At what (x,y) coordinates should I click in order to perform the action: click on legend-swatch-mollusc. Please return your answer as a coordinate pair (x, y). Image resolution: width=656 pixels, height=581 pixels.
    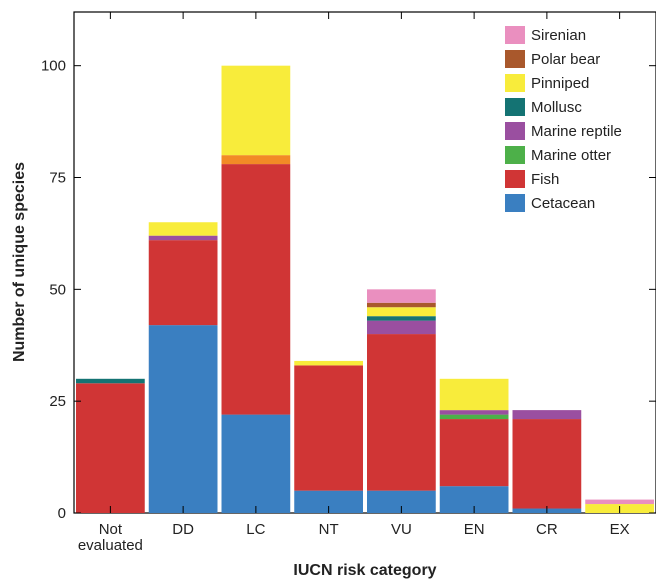
    Looking at the image, I should click on (515, 107).